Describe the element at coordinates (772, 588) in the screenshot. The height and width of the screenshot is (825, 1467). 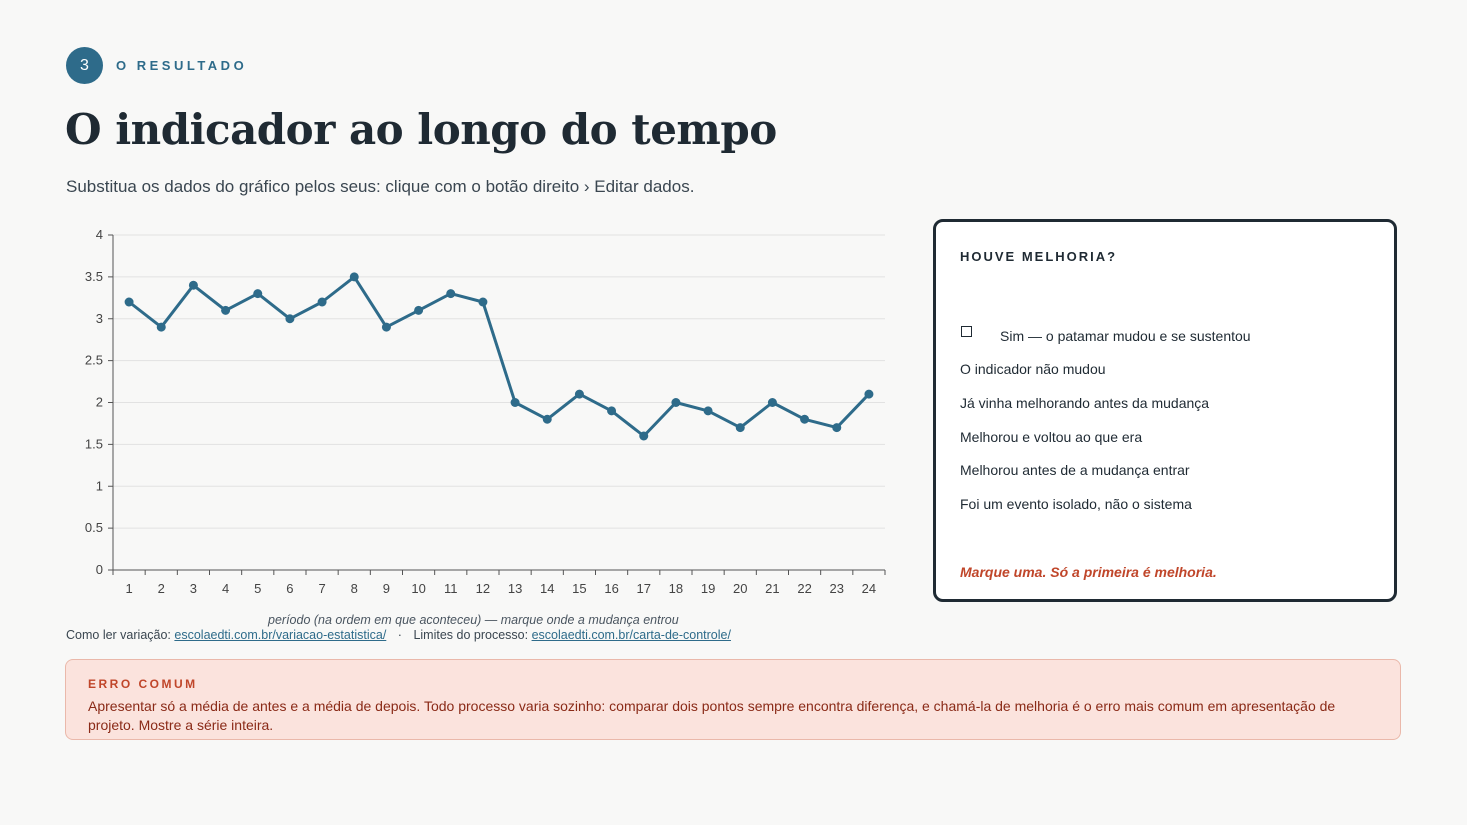
I see `x-tick-label: 21` at that location.